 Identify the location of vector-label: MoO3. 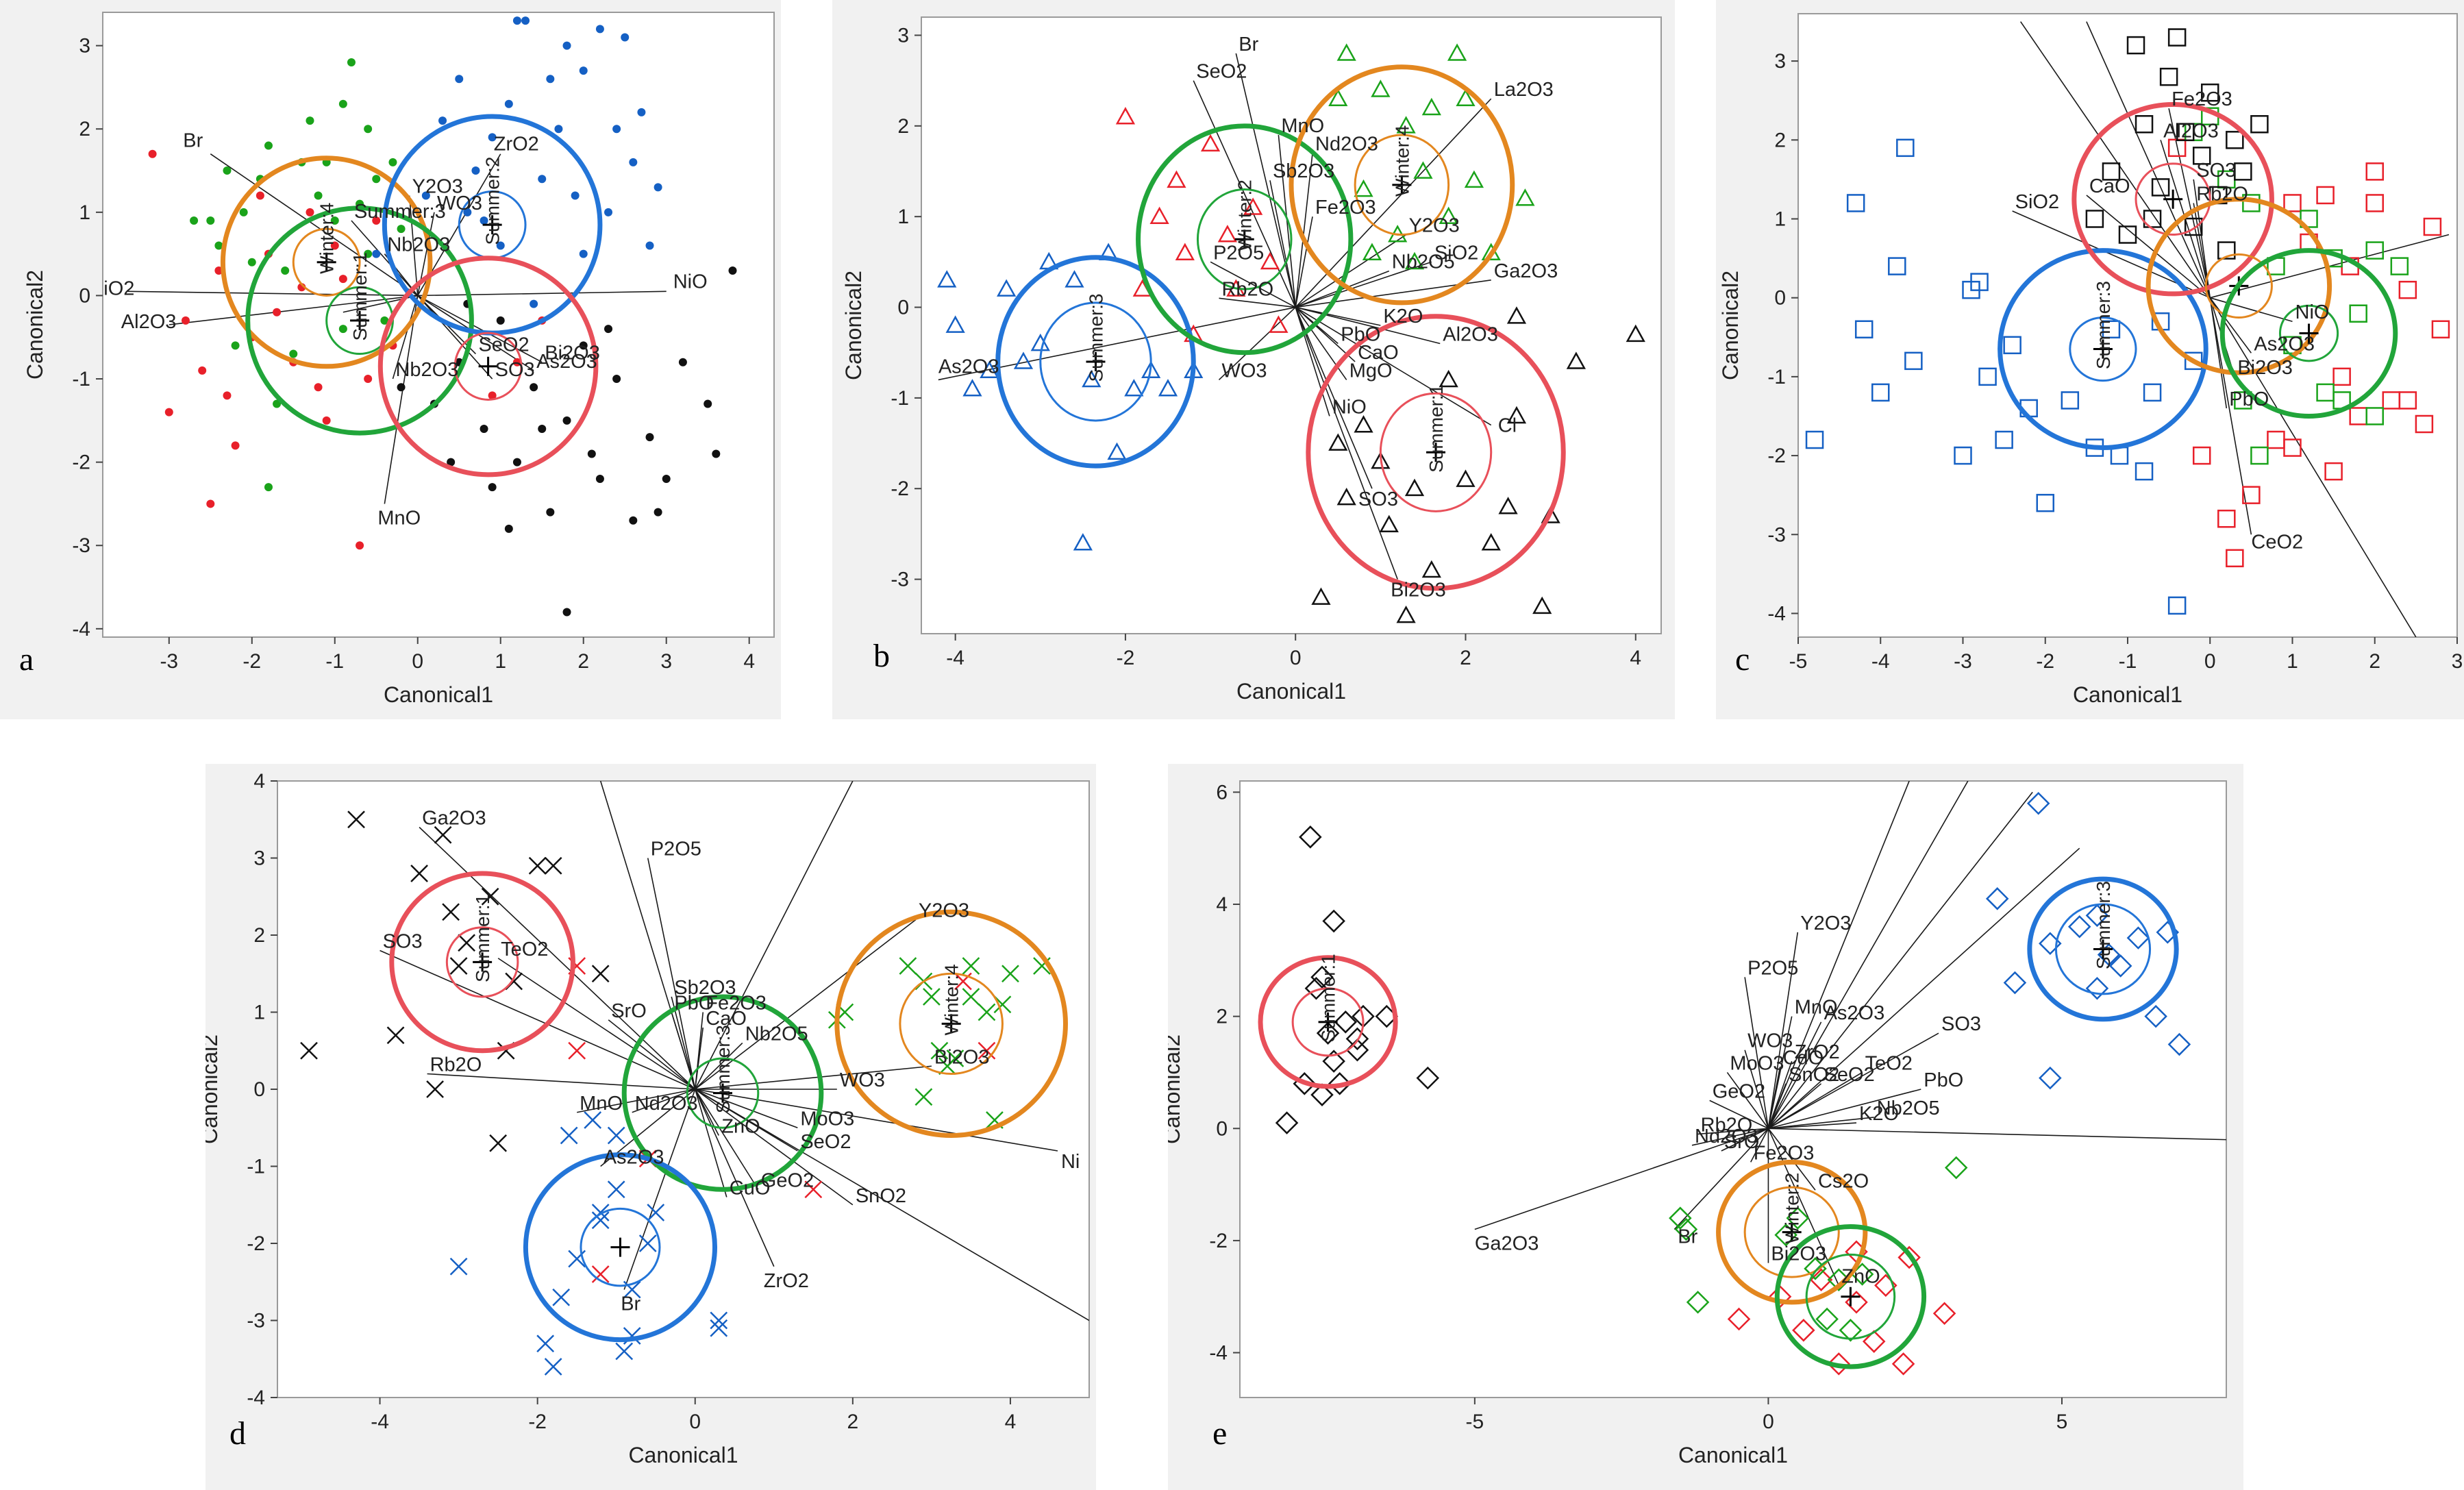
(1757, 1063).